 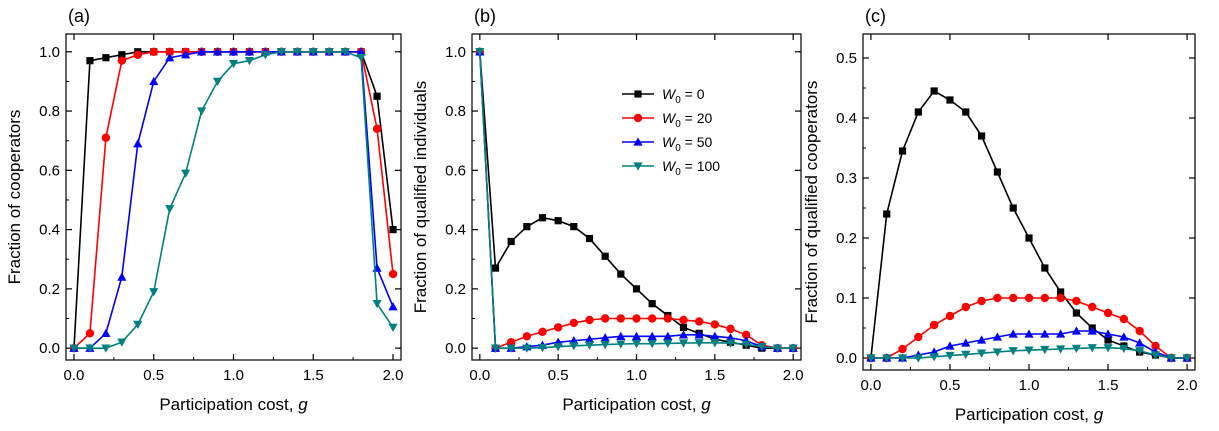 What do you see at coordinates (1108, 385) in the screenshot?
I see `x-tick-label: 1.5` at bounding box center [1108, 385].